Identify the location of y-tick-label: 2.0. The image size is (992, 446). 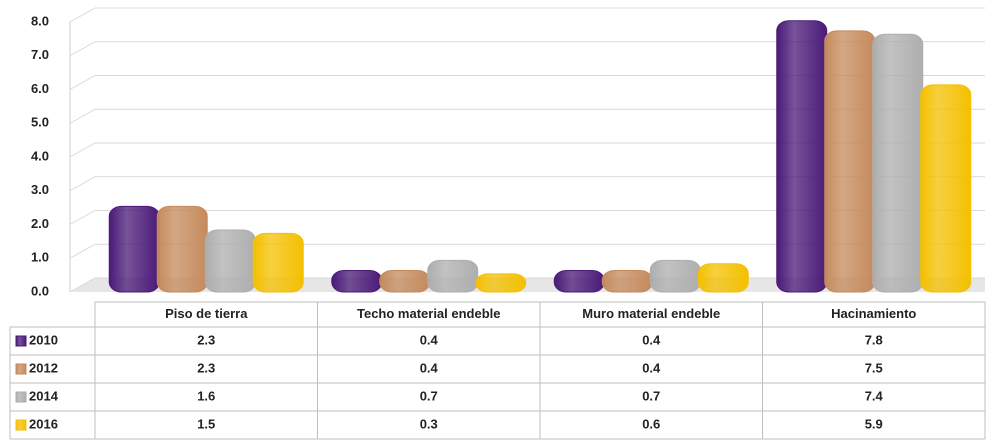
(40, 223).